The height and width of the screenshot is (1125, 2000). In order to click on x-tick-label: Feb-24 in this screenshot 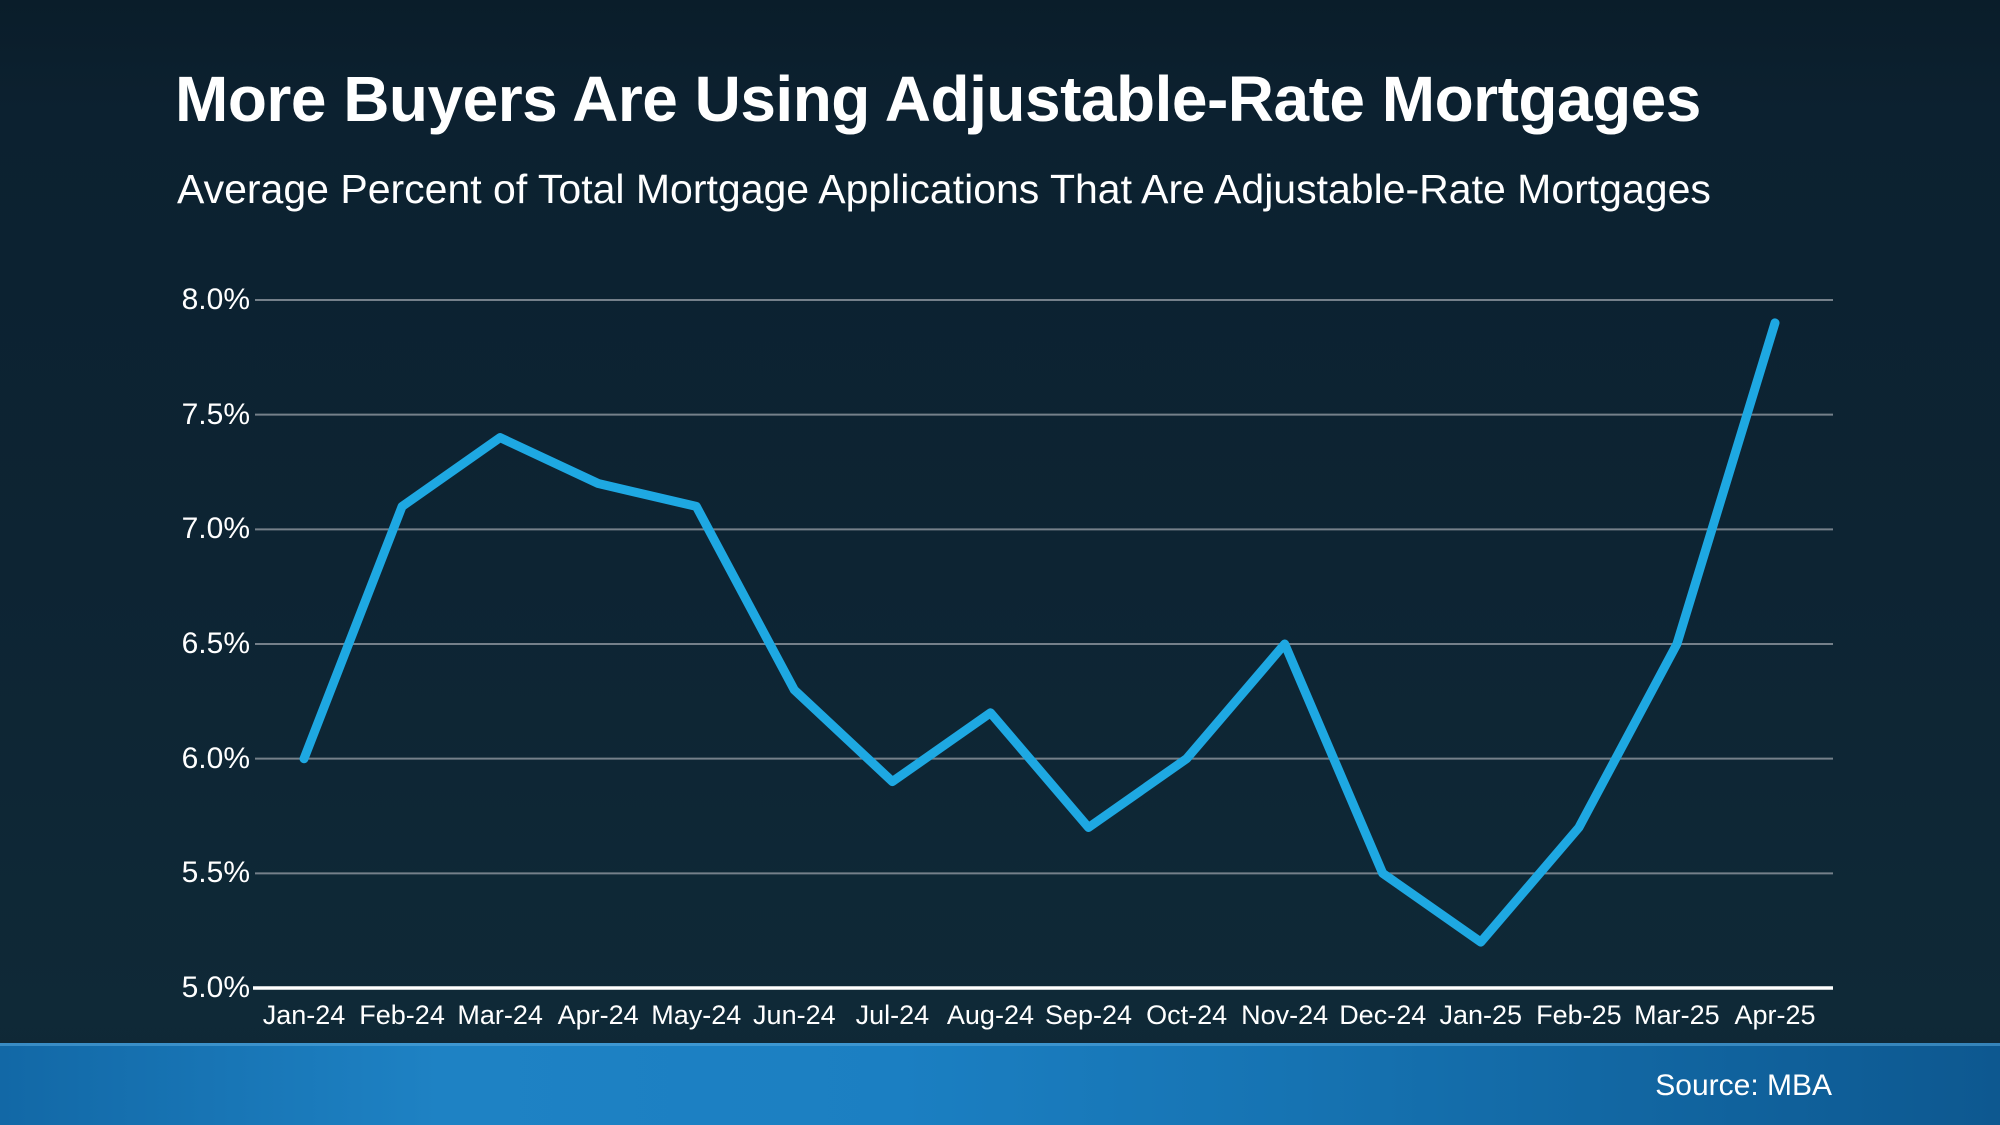, I will do `click(402, 1015)`.